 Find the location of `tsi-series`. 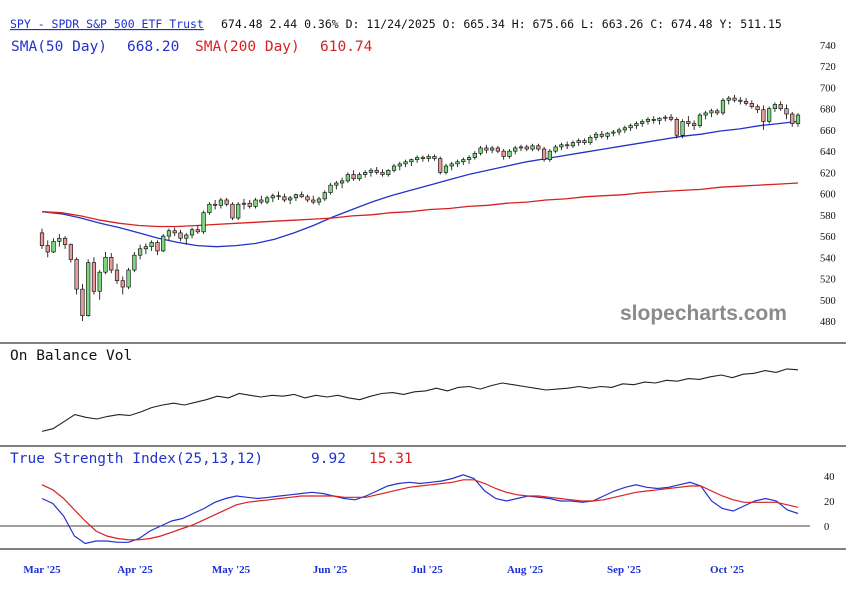

tsi-series is located at coordinates (420, 509).